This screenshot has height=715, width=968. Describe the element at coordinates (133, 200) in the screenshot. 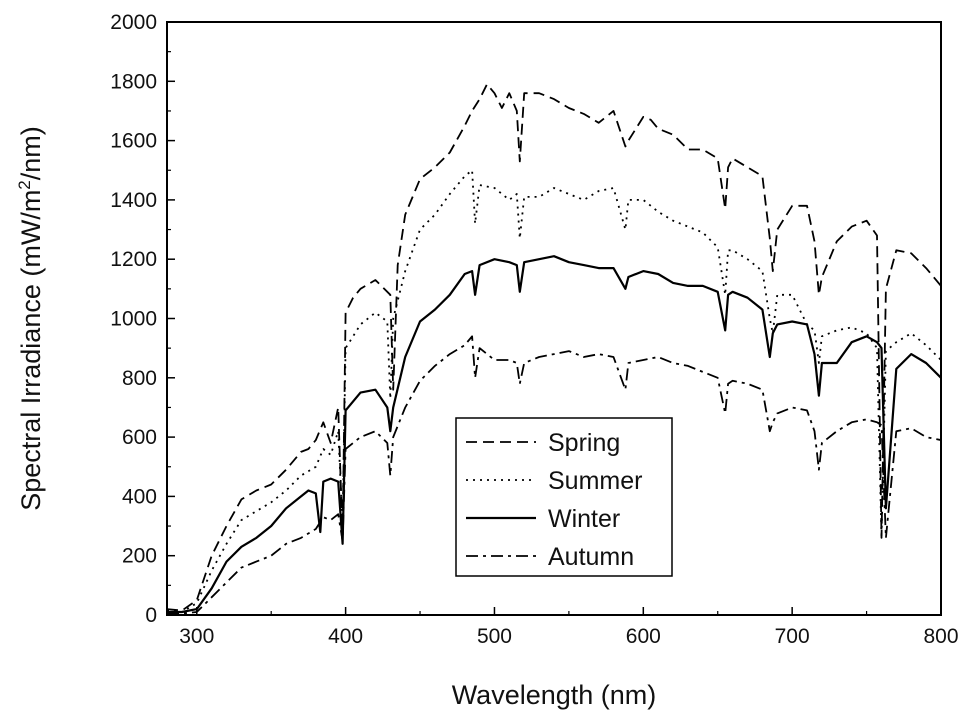

I see `y-tick-label: 1400` at that location.